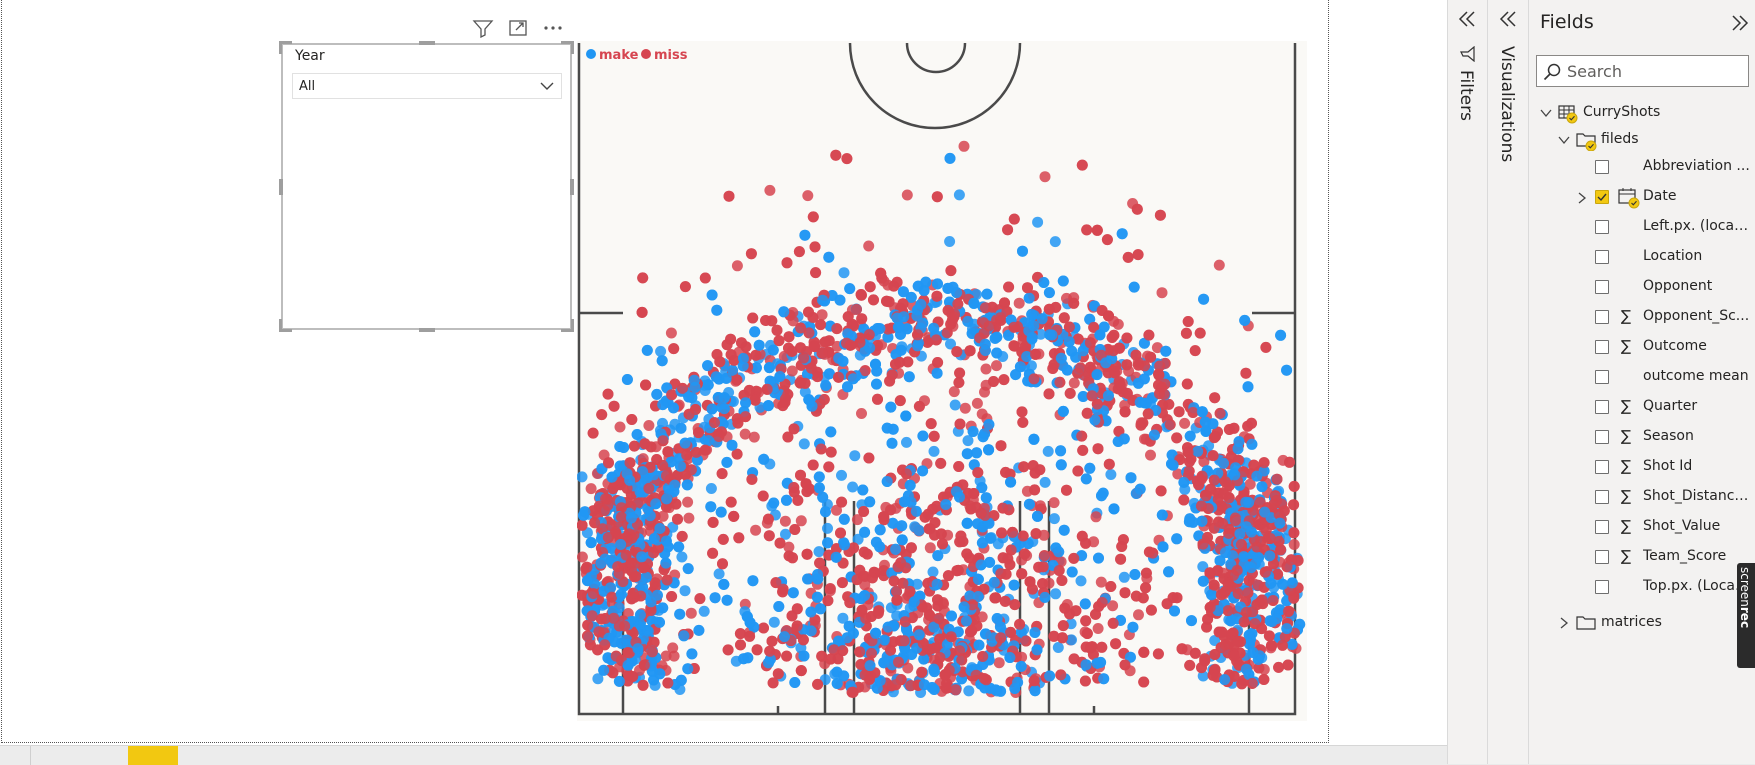 The image size is (1755, 765). I want to click on screenrec-watermark: screenrec, so click(1746, 615).